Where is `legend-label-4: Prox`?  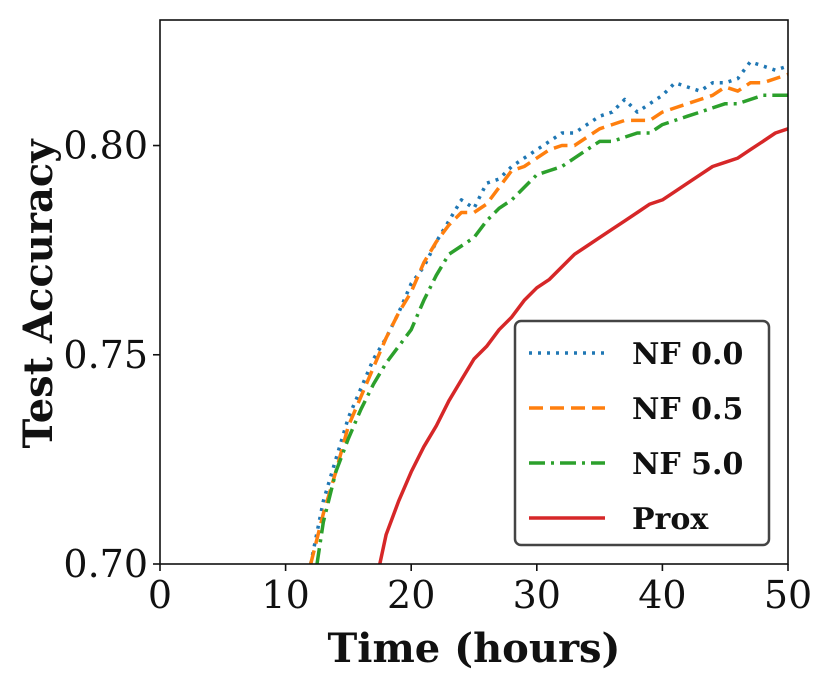 legend-label-4: Prox is located at coordinates (670, 519).